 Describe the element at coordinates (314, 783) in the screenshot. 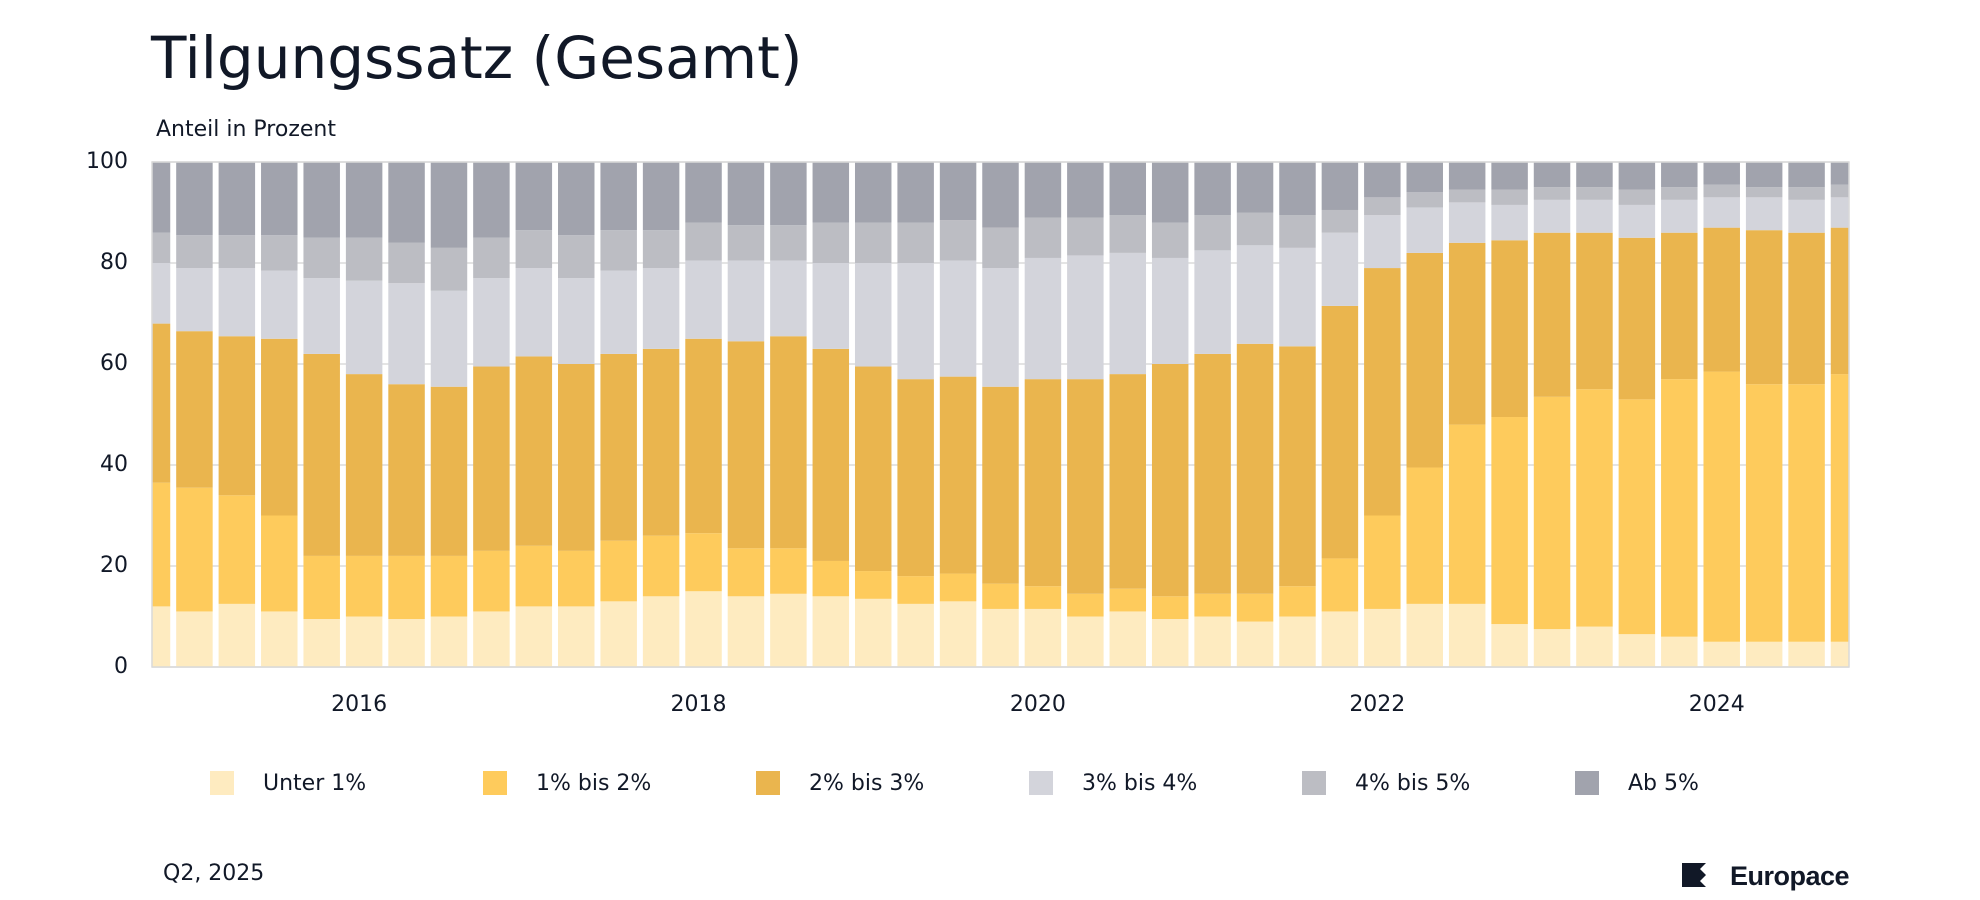

I see `legend-label: Unter 1%` at that location.